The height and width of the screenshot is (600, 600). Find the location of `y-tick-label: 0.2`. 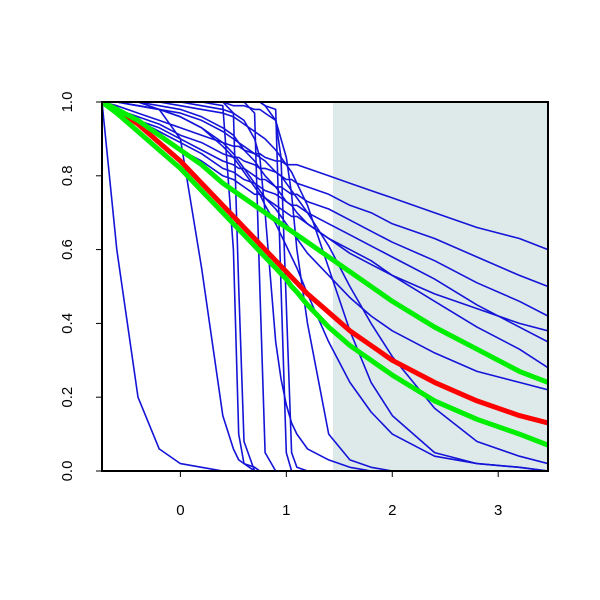

y-tick-label: 0.2 is located at coordinates (67, 397).